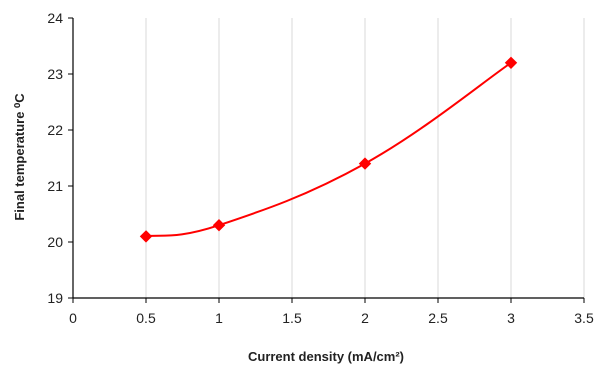 Image resolution: width=595 pixels, height=366 pixels. I want to click on x-axis: 0 0.5 1 1.5 2 2.5 3 3.5, so click(331, 311).